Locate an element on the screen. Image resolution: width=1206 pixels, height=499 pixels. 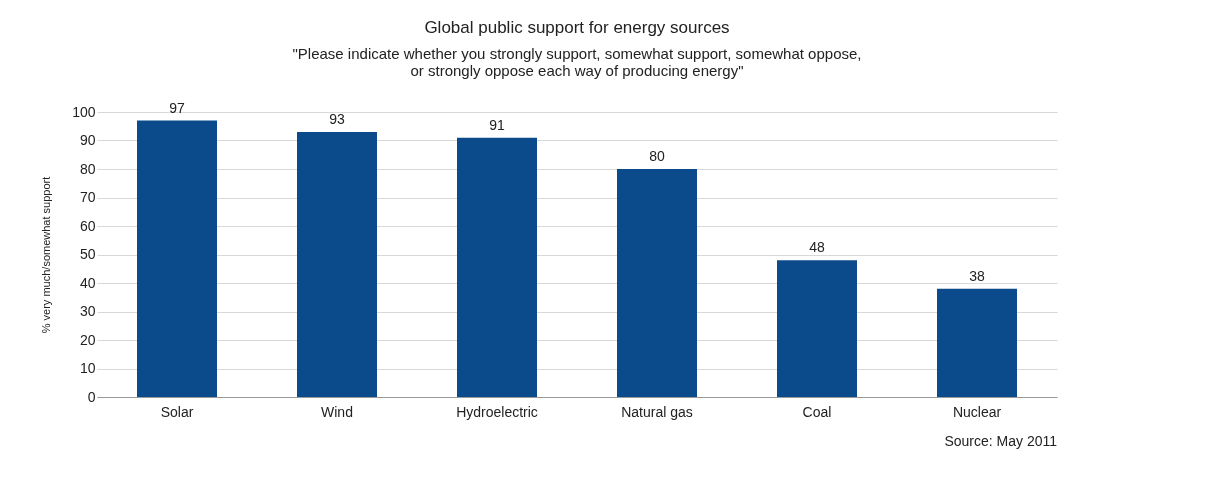
x-tick-label: Hydroelectric is located at coordinates (497, 411).